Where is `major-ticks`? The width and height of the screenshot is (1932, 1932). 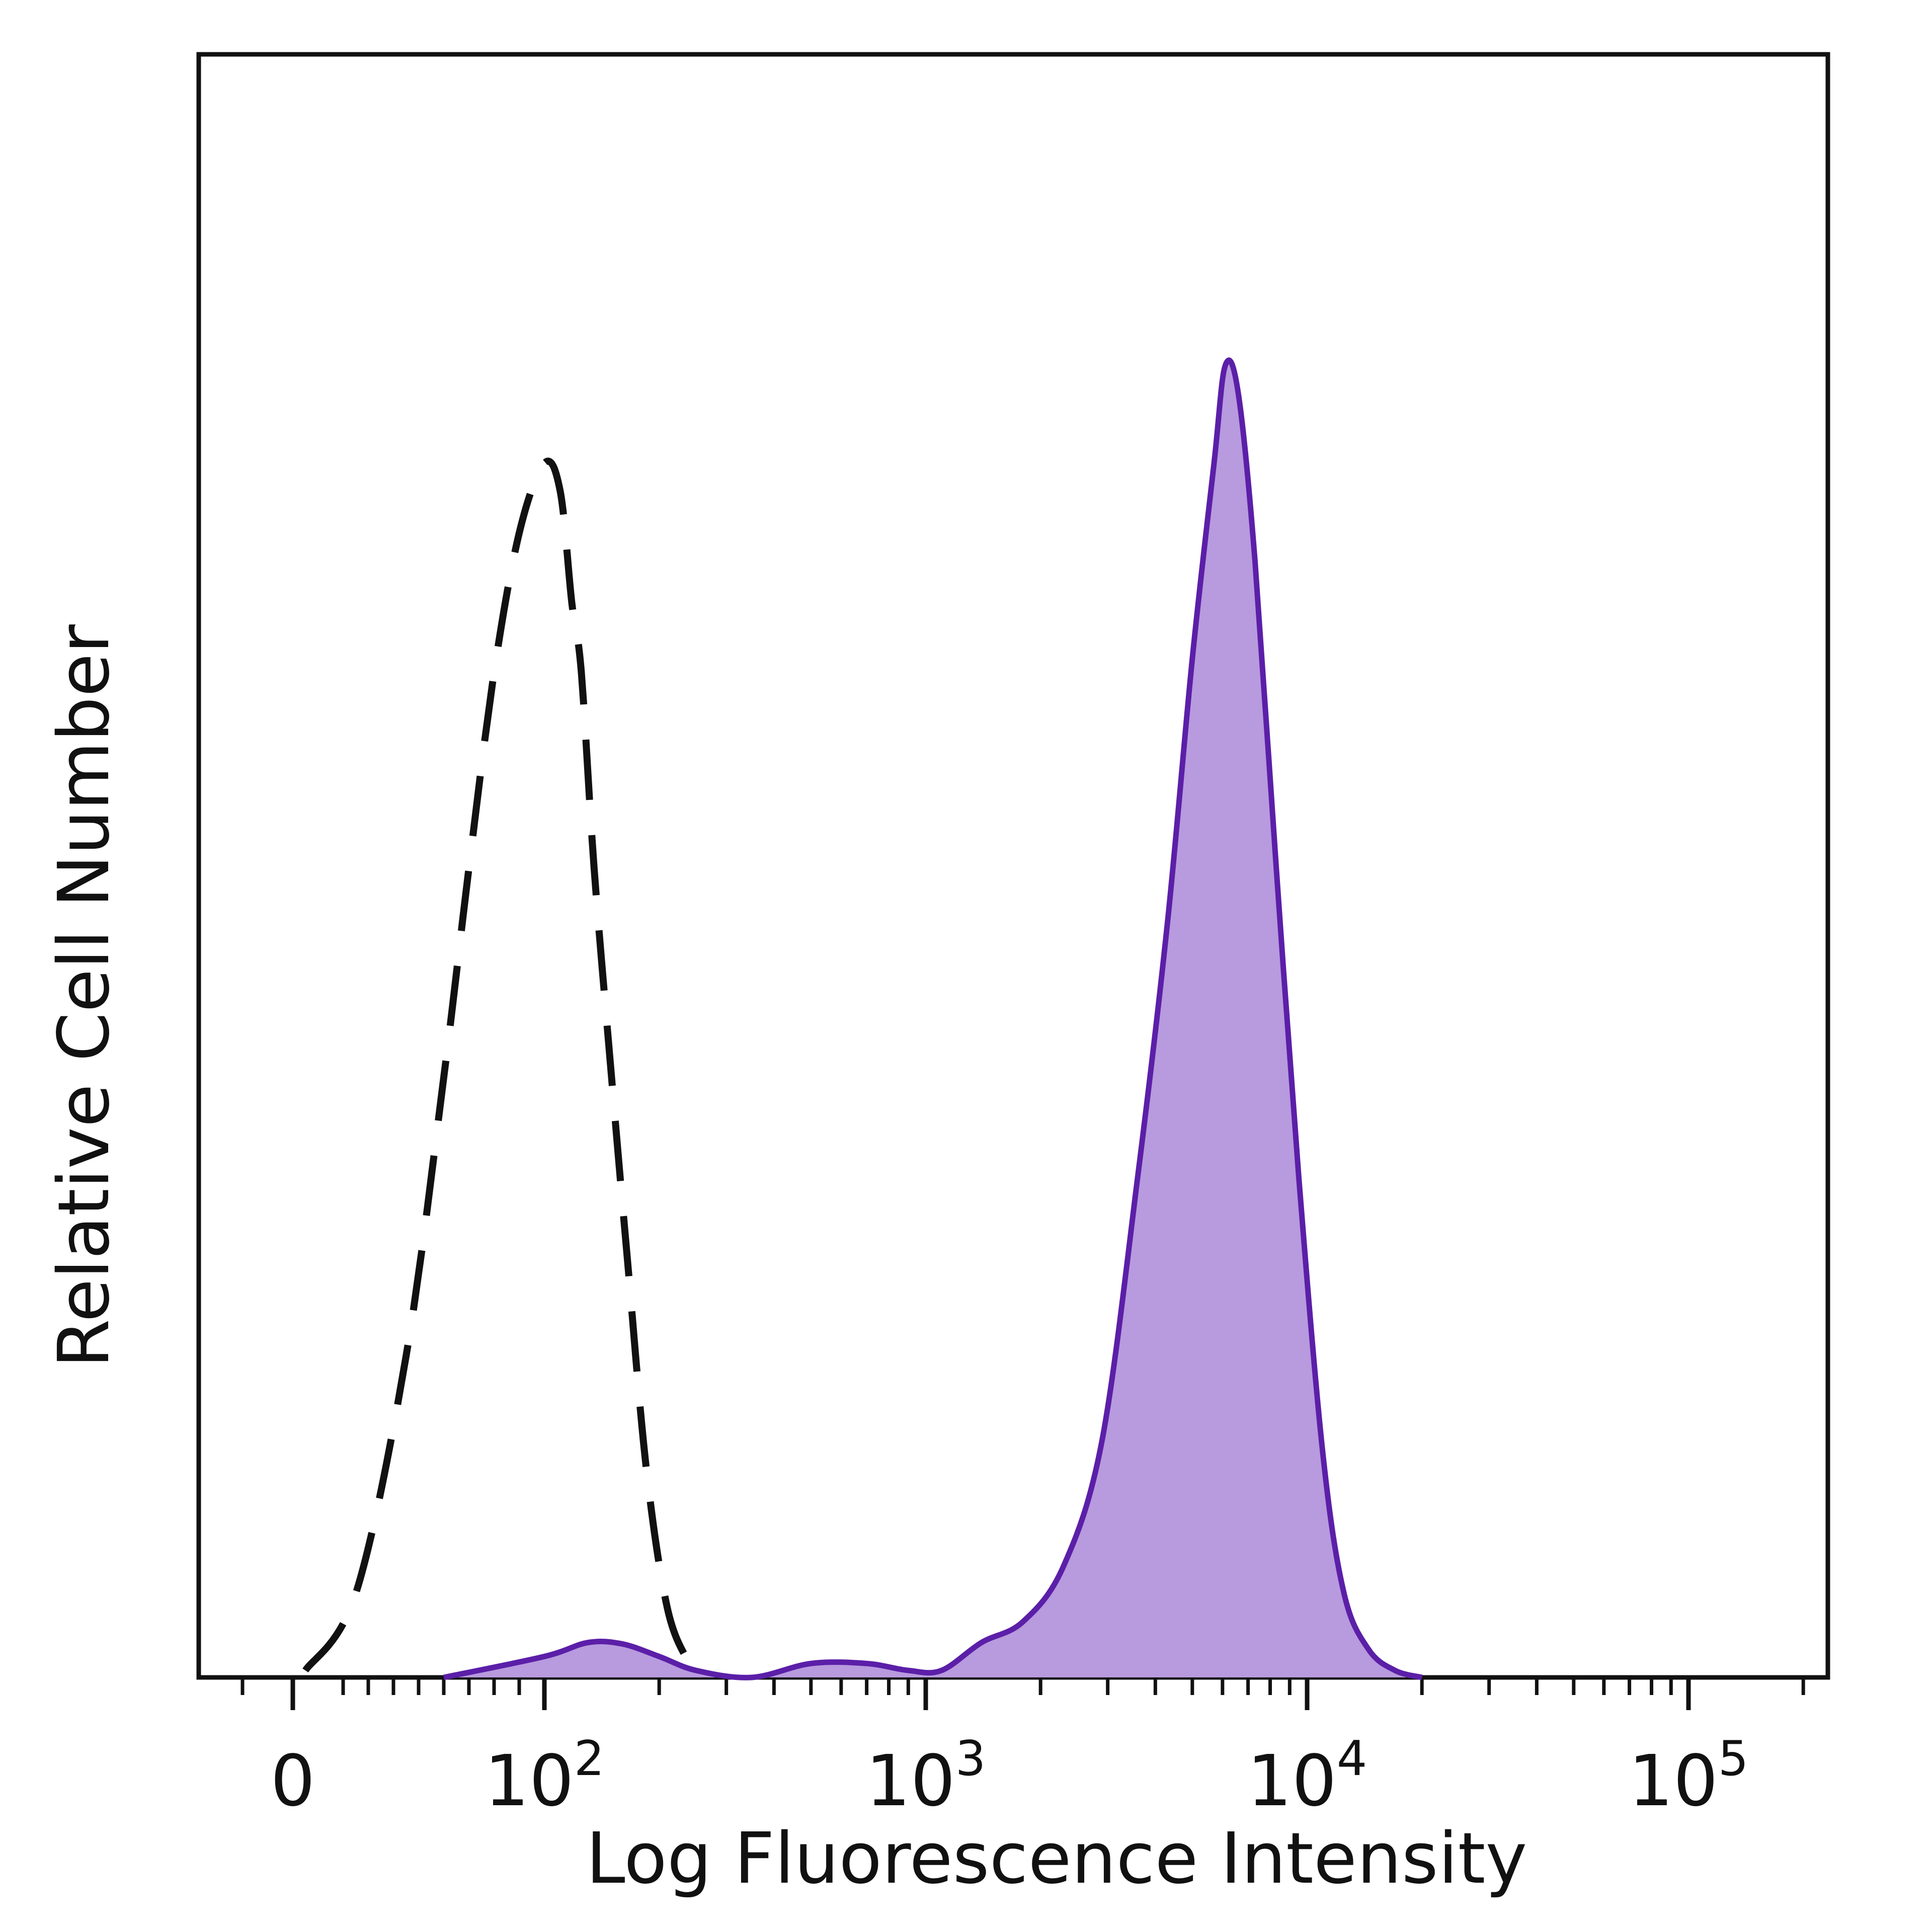 major-ticks is located at coordinates (991, 1693).